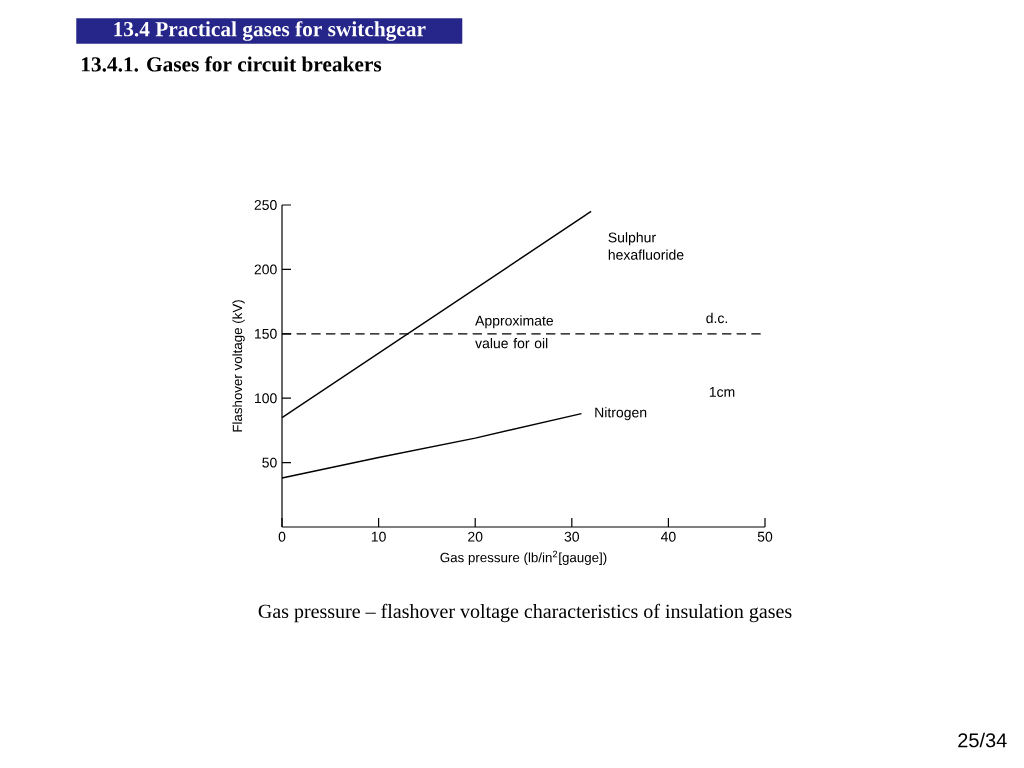 This screenshot has width=1024, height=768. What do you see at coordinates (265, 269) in the screenshot?
I see `y-tick-label: 200` at bounding box center [265, 269].